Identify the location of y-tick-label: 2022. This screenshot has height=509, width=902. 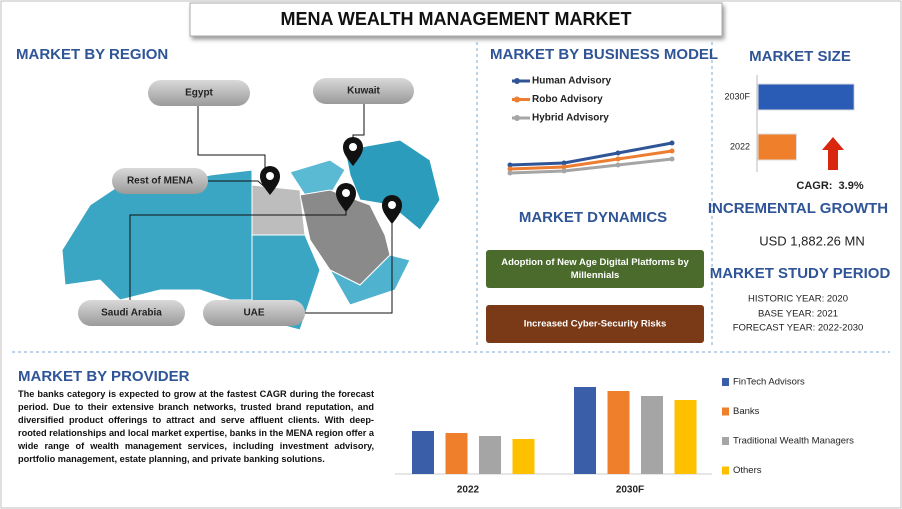
(740, 146).